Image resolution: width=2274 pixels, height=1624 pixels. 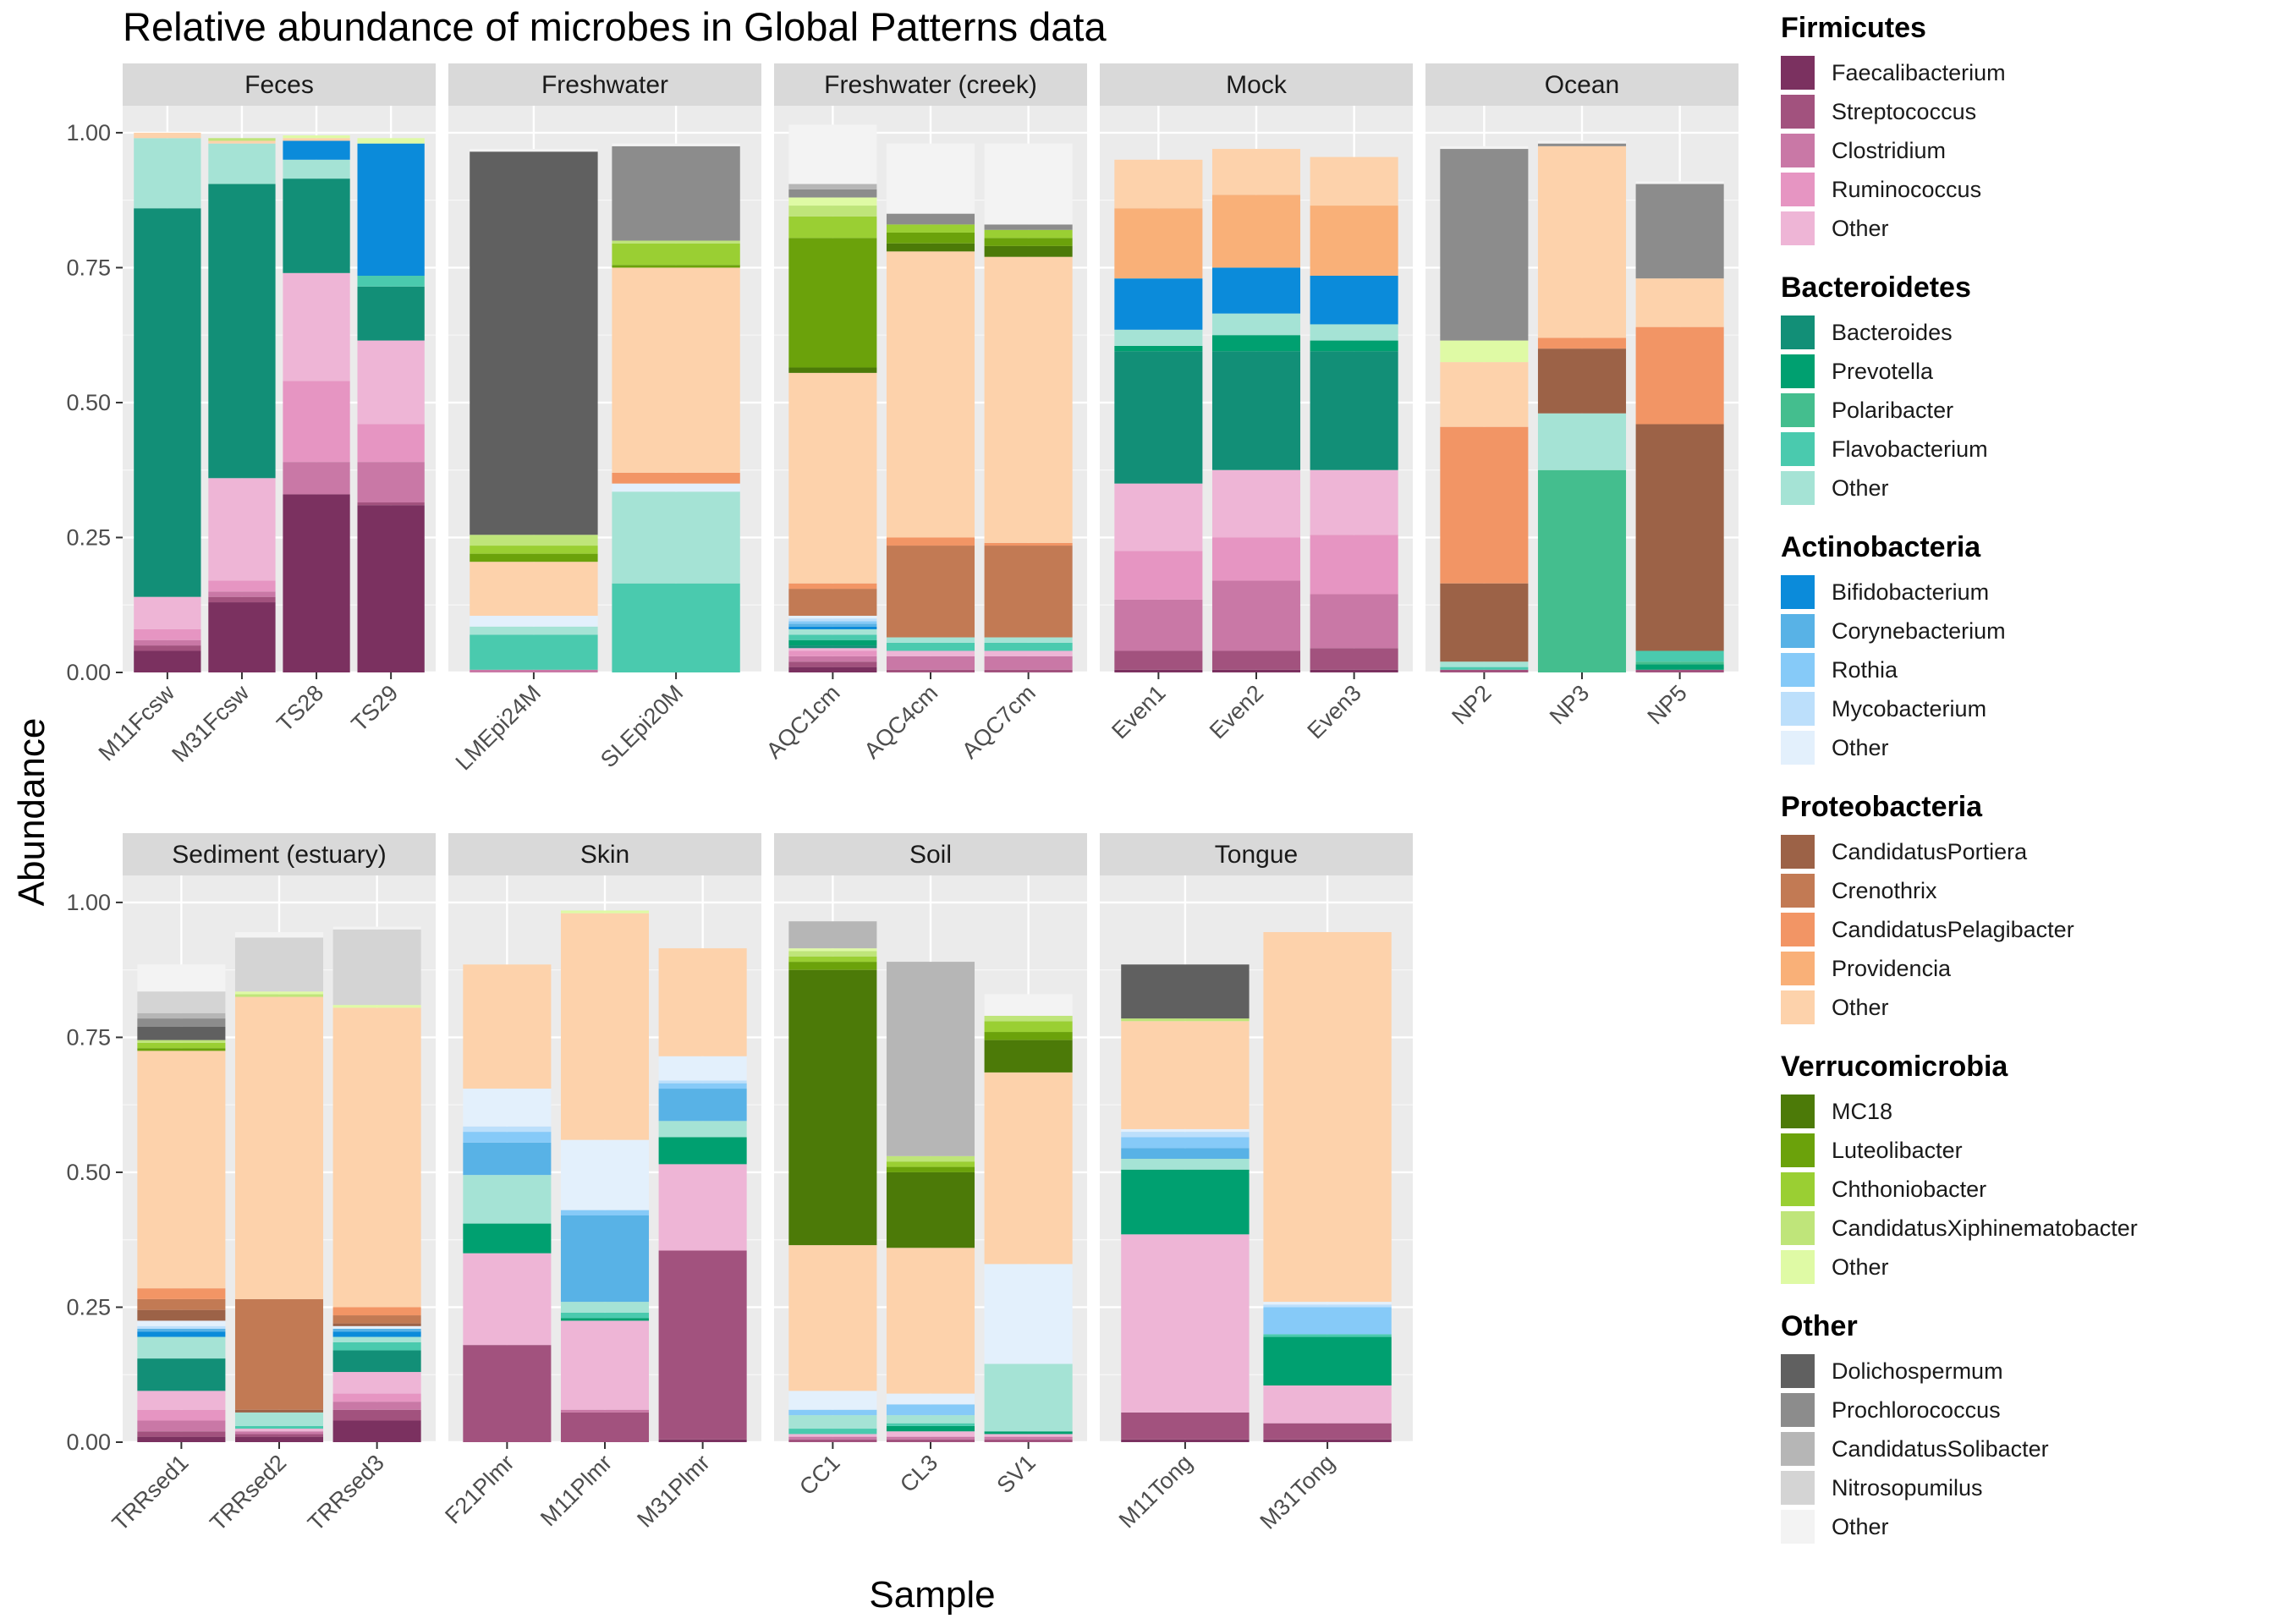 I want to click on legend-item: CandidatusPortiera, so click(x=2018, y=852).